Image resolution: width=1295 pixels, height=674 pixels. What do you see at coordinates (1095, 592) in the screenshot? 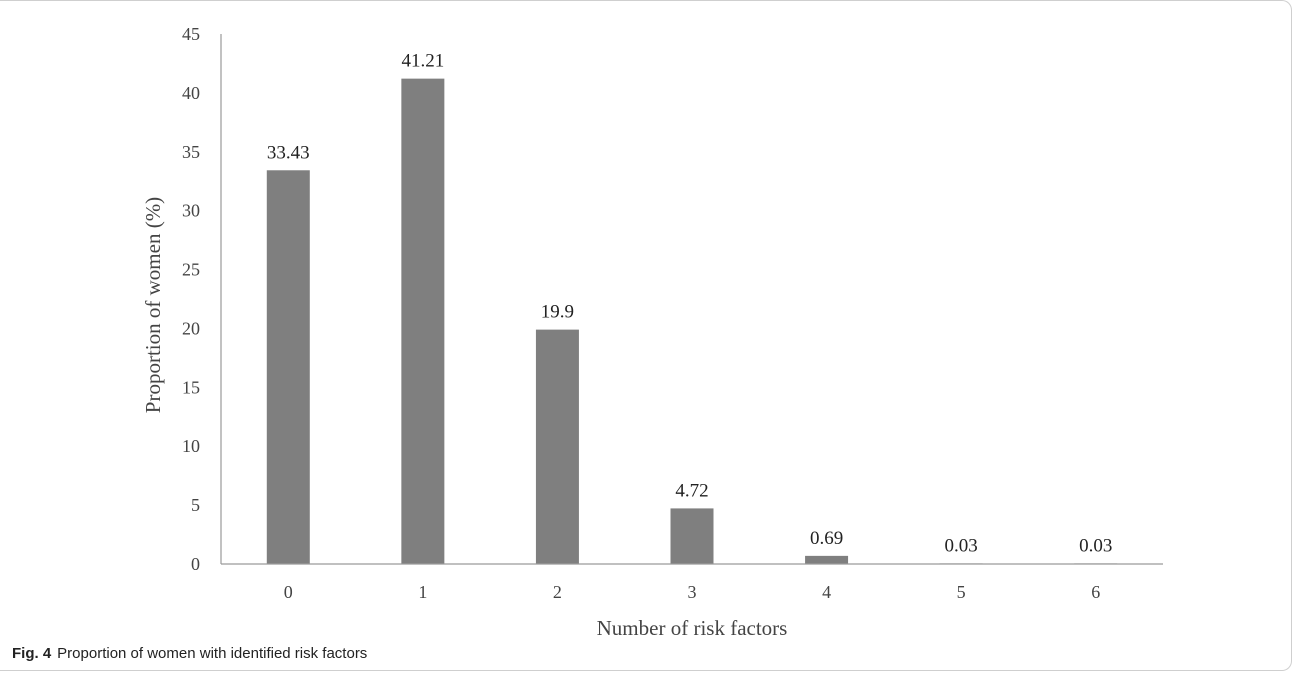
I see `x-tick-label: 6` at bounding box center [1095, 592].